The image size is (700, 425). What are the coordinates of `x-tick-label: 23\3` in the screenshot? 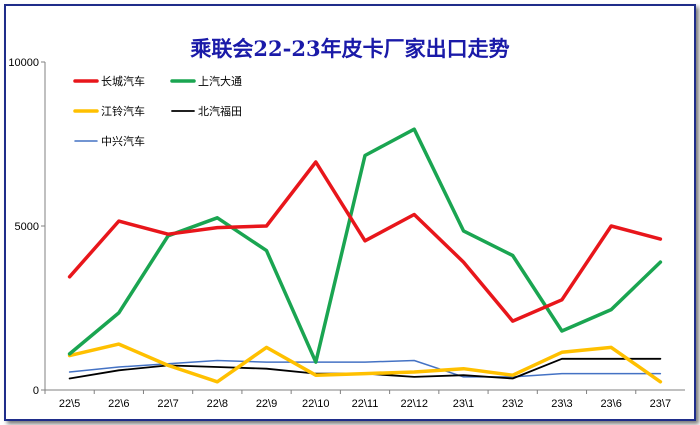 It's located at (561, 404).